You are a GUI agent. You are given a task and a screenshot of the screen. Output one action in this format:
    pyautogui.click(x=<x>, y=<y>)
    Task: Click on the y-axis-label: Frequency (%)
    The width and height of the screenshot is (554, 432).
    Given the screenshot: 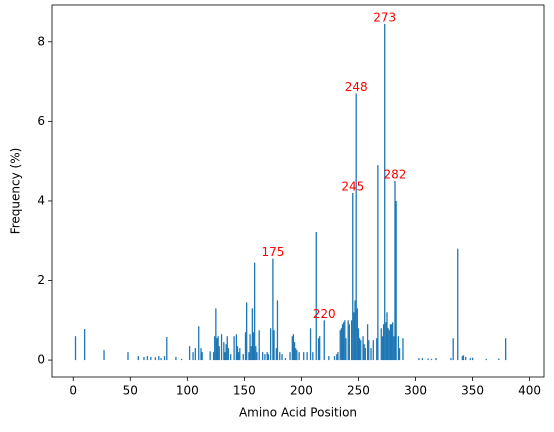 What is the action you would take?
    pyautogui.click(x=16, y=191)
    